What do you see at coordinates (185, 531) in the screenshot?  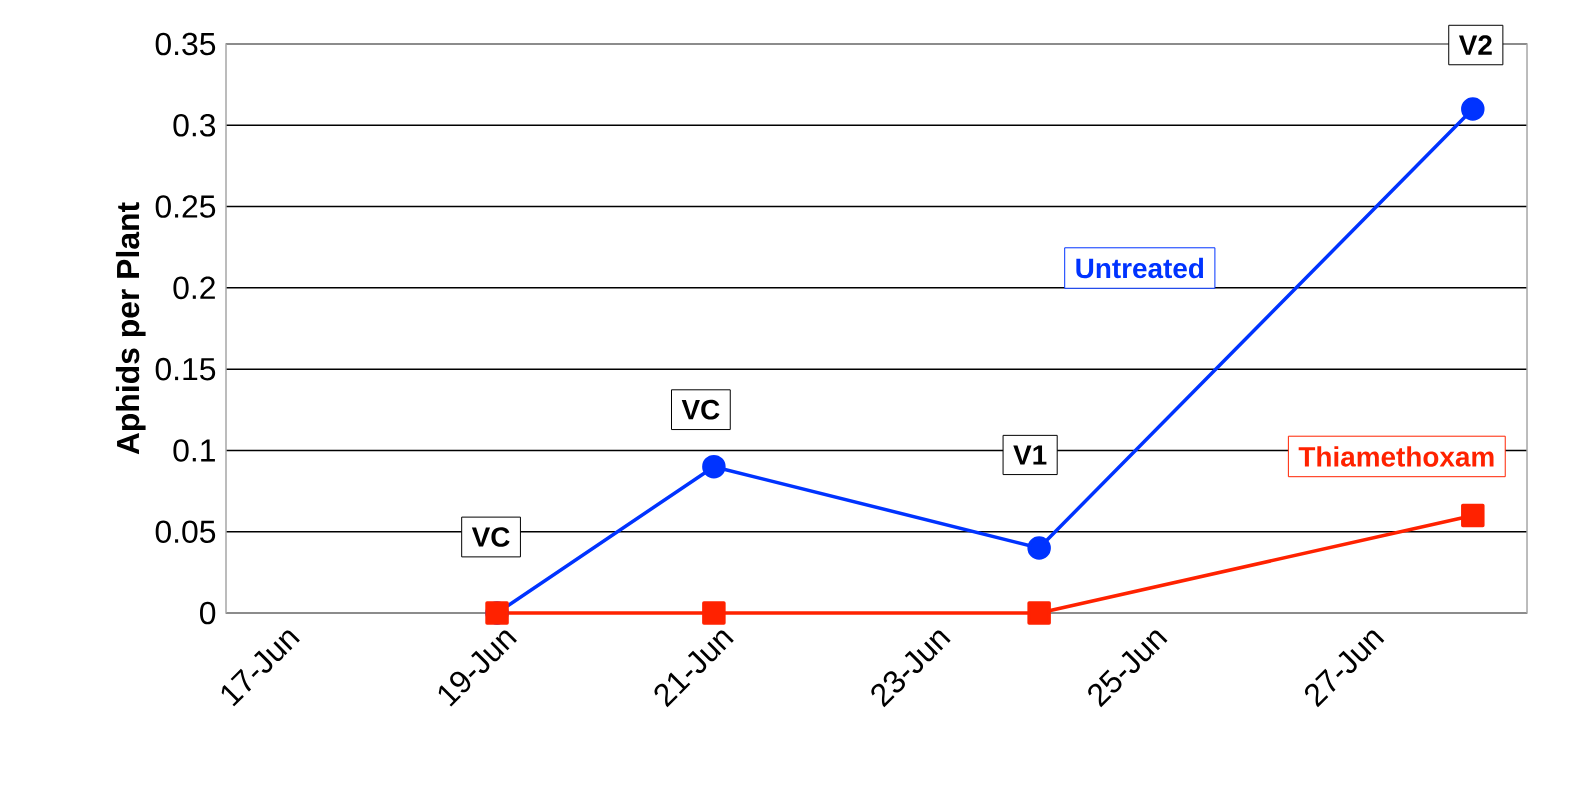 I see `y-tick-label: 0.05` at bounding box center [185, 531].